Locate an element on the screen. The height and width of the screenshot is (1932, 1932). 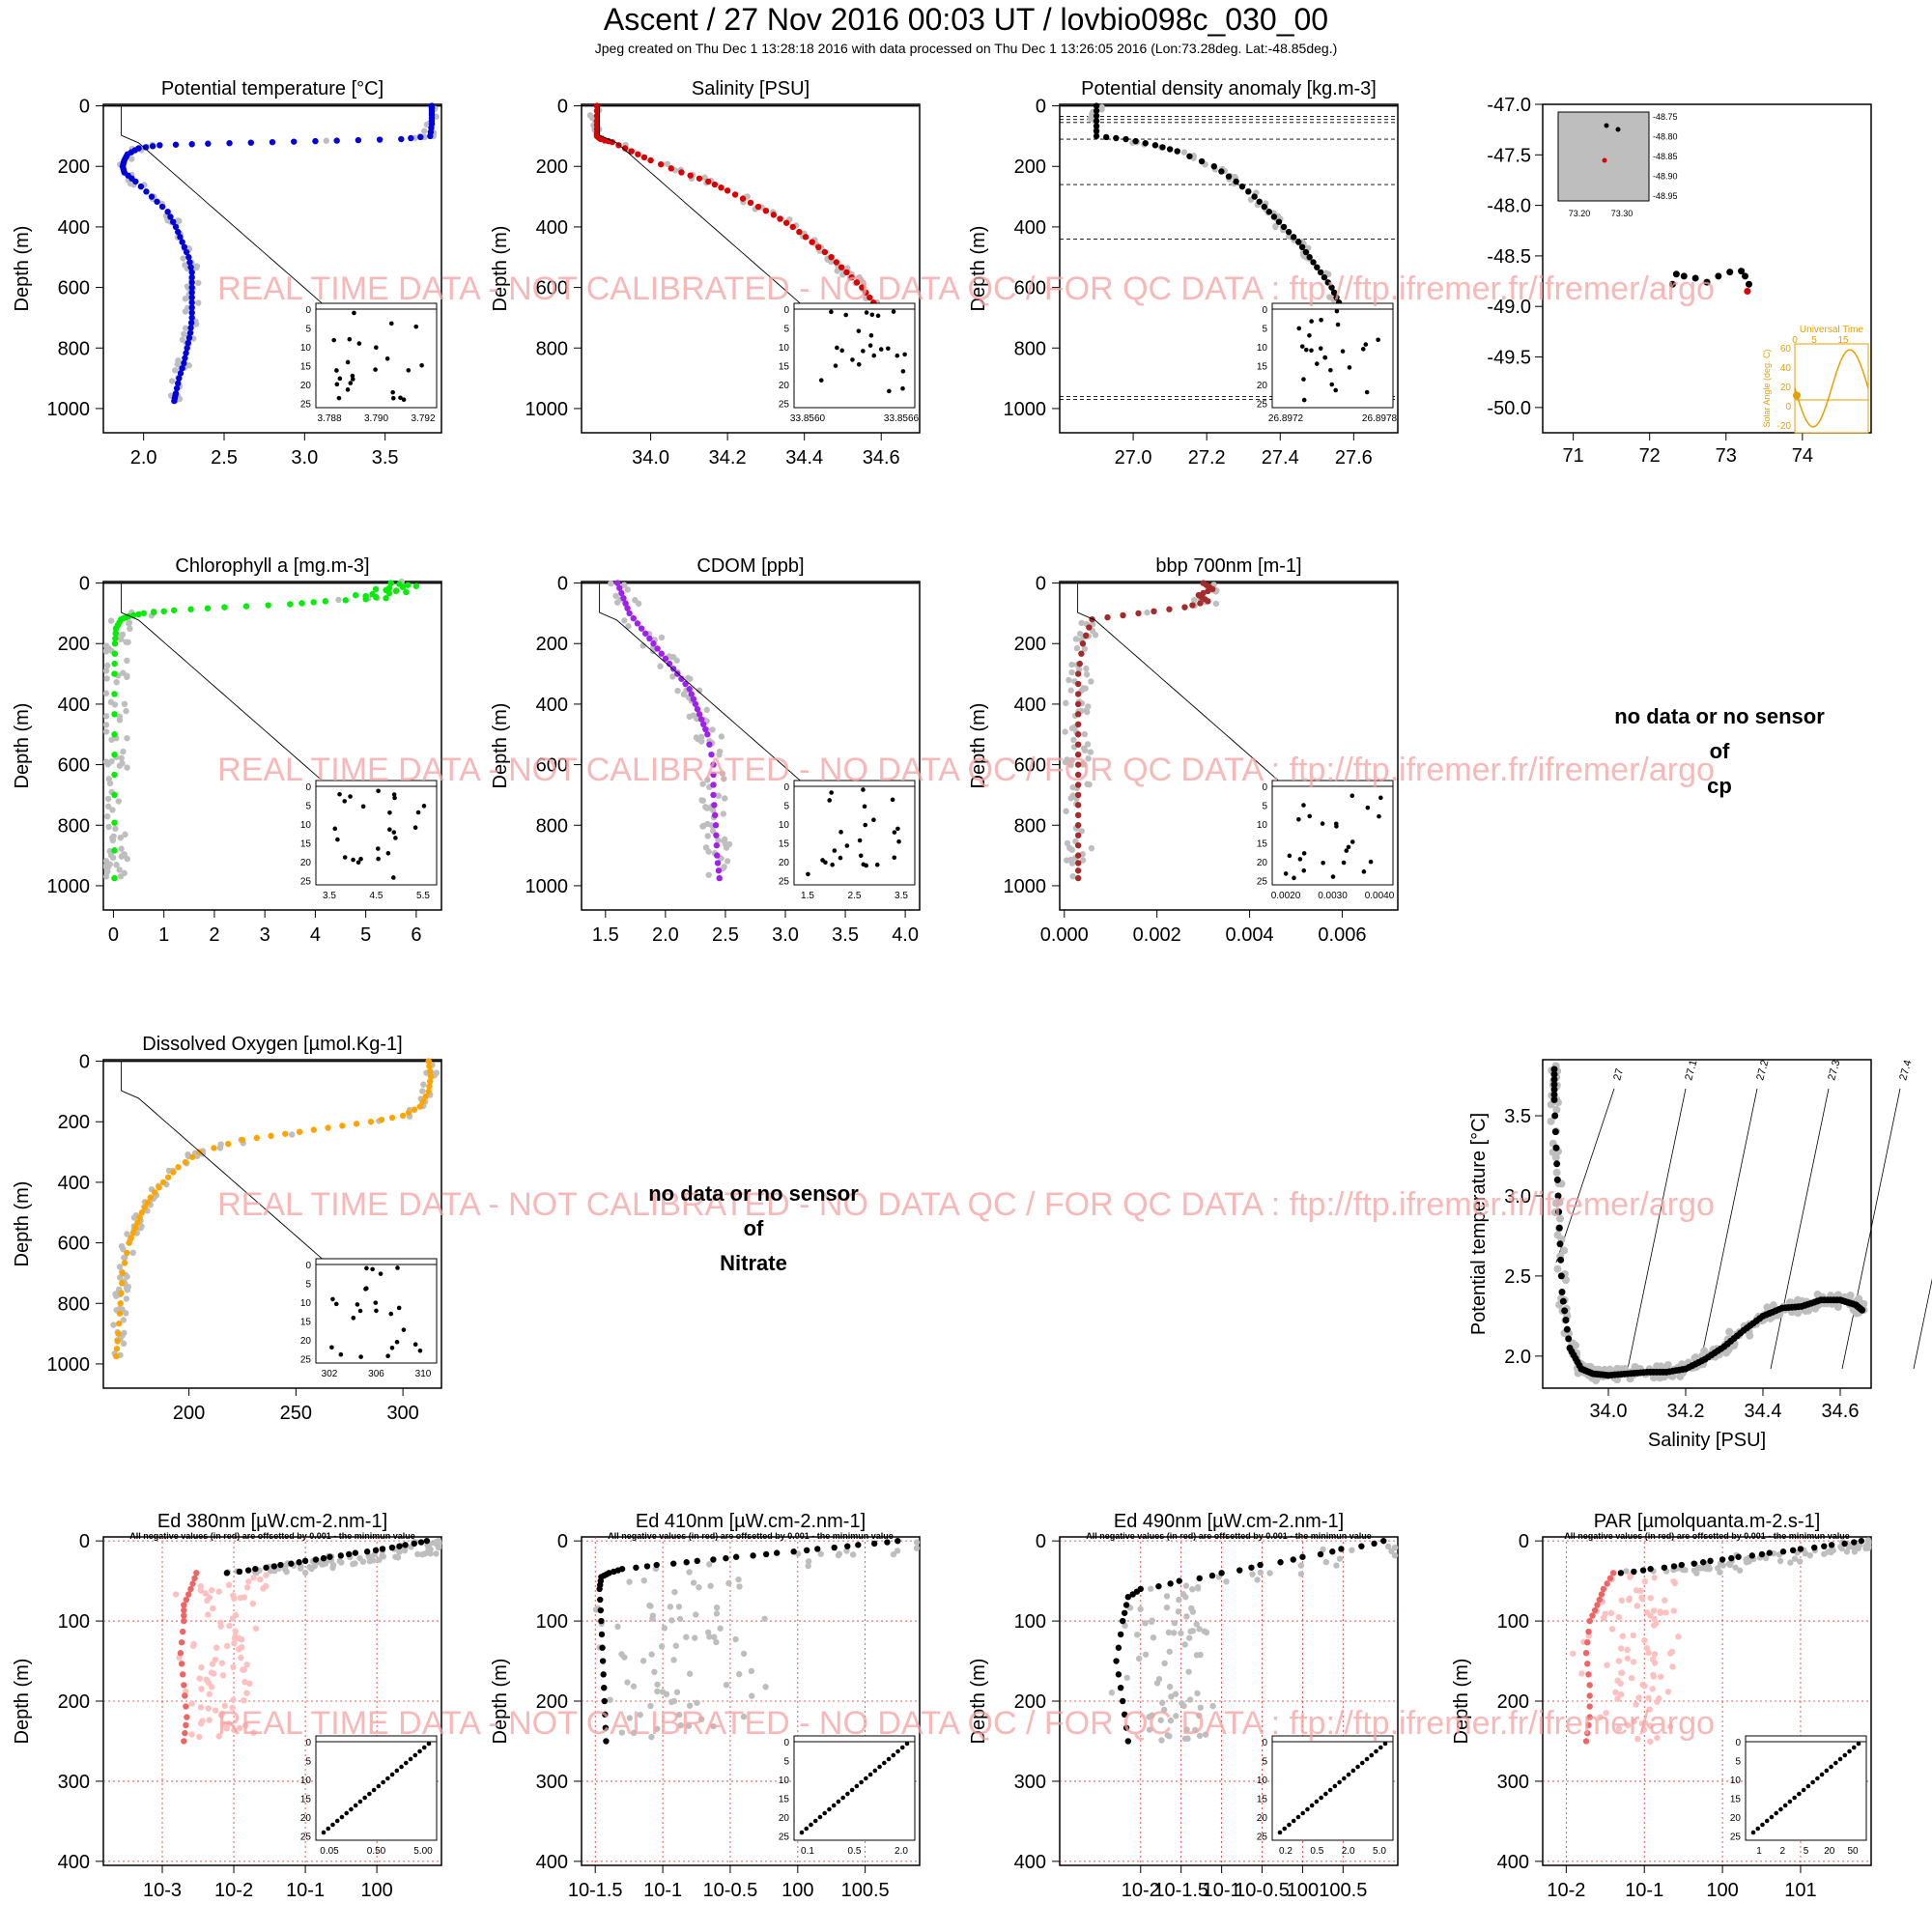
solar-y-label: 40 is located at coordinates (1786, 368).